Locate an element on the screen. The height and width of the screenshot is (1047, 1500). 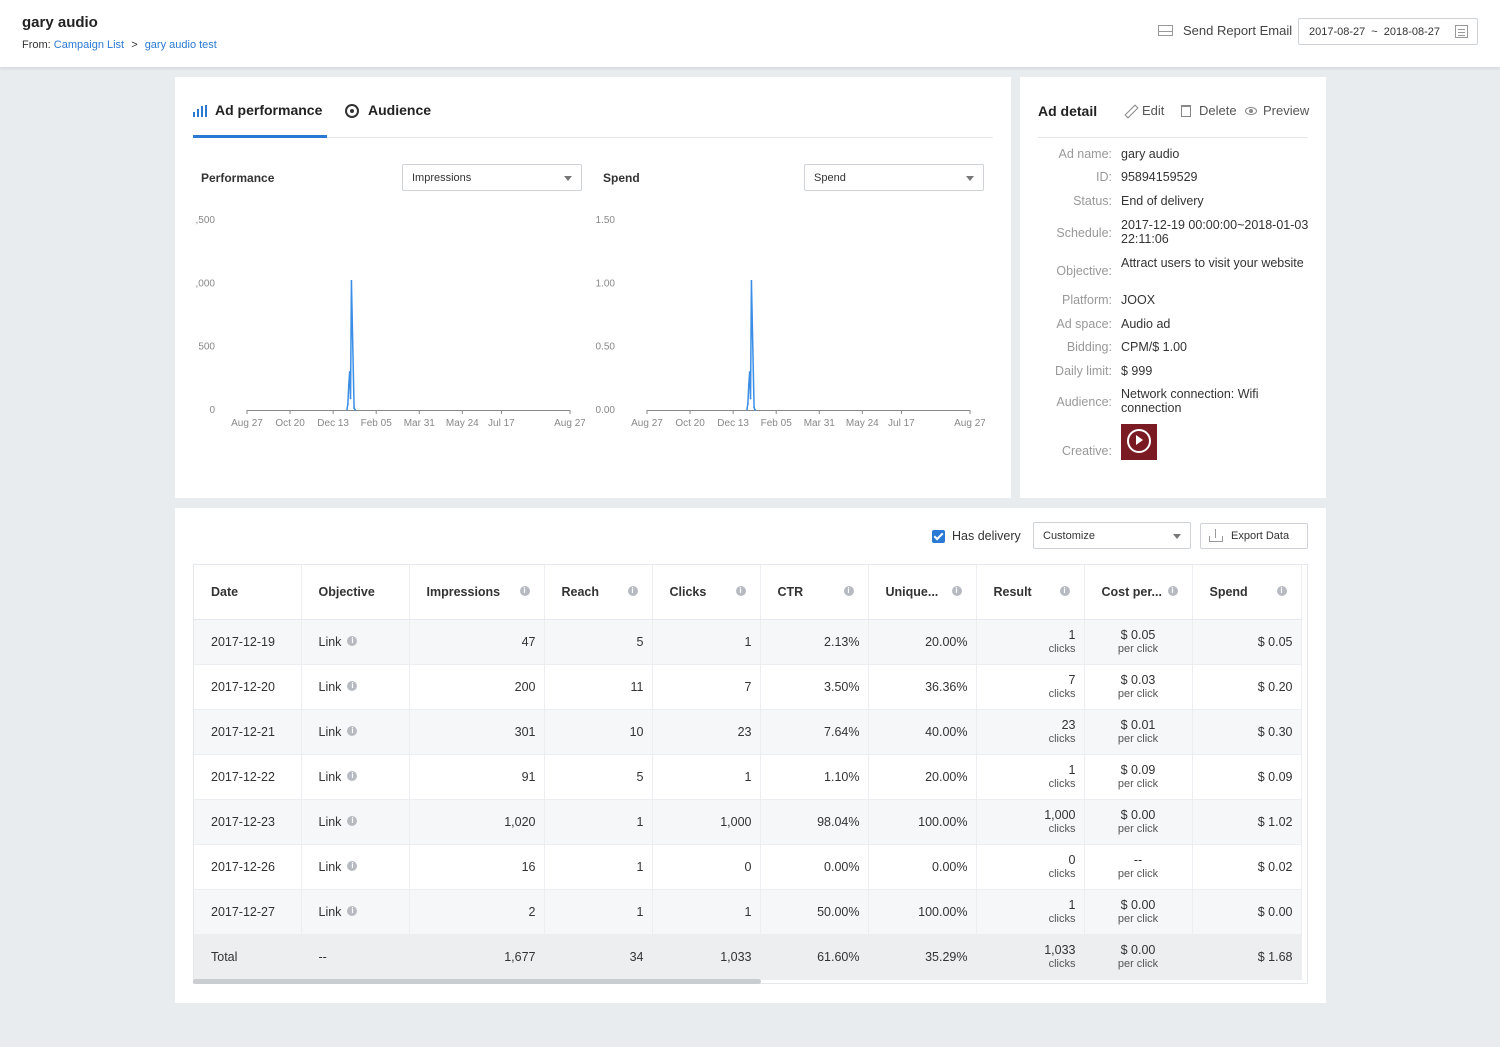
cell-cost: $ 0.00 is located at coordinates (1138, 904).